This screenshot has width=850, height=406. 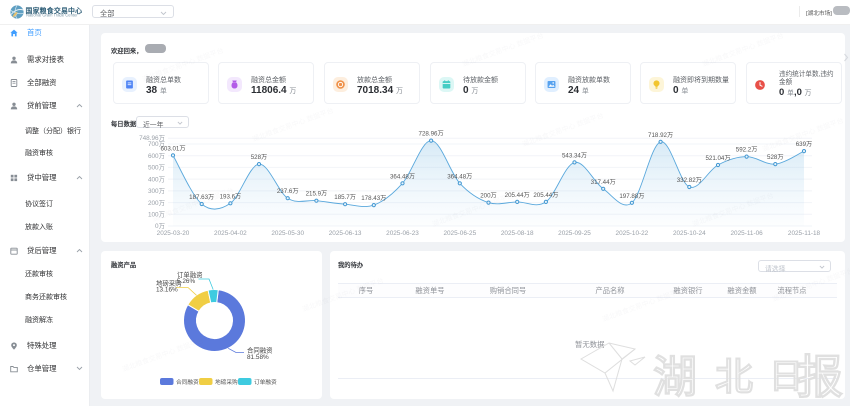 What do you see at coordinates (632, 233) in the screenshot?
I see `svg-text: 2025-10-22` at bounding box center [632, 233].